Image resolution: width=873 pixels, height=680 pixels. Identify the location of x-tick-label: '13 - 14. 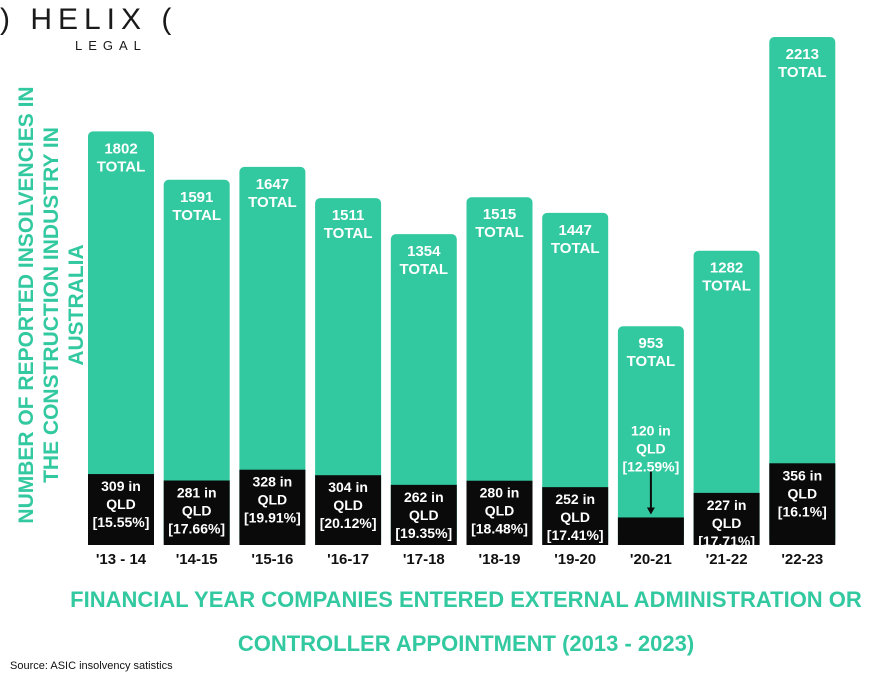
(121, 559).